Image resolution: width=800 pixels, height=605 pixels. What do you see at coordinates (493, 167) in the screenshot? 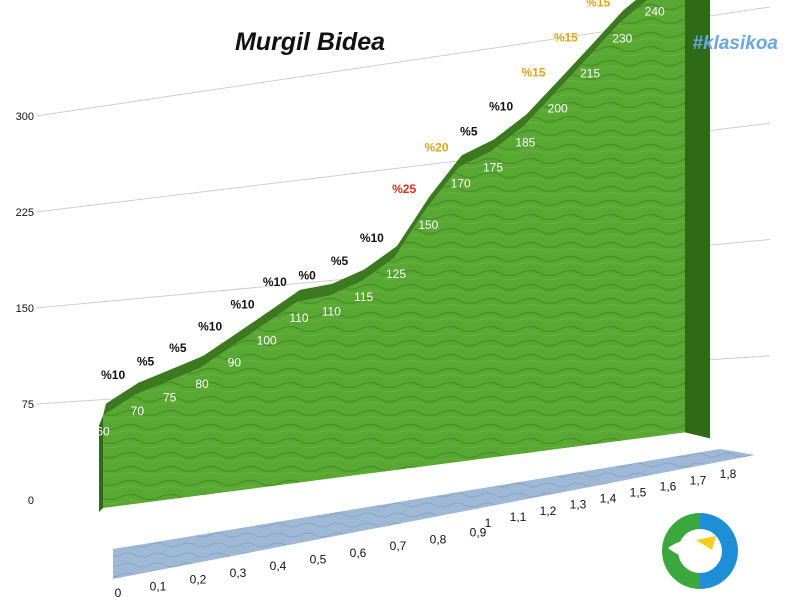
I see `elevation-label: 175` at bounding box center [493, 167].